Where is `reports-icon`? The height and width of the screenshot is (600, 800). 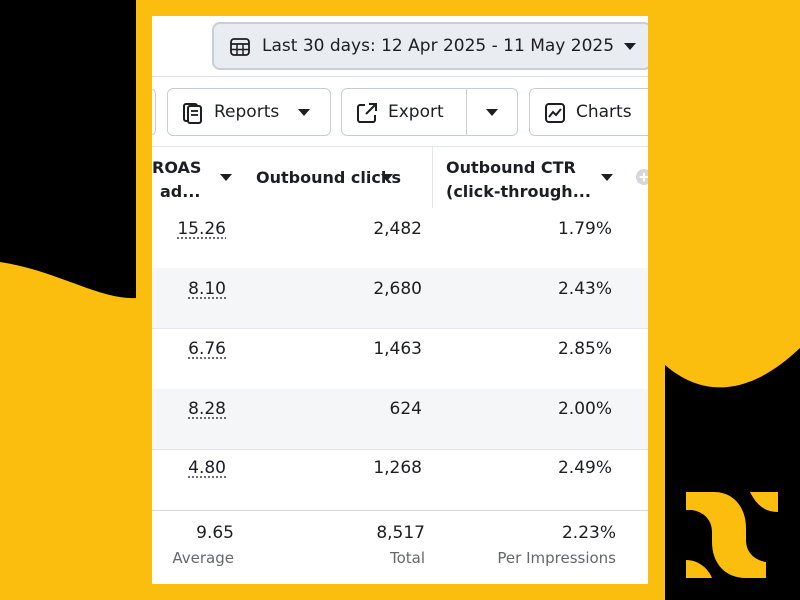
reports-icon is located at coordinates (192, 113).